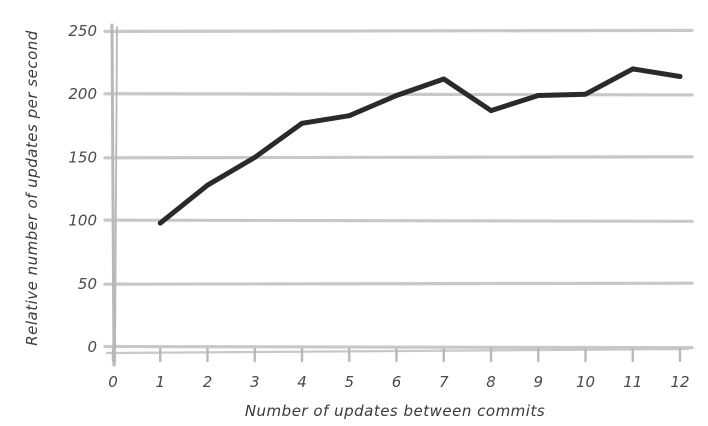 Image resolution: width=708 pixels, height=426 pixels. I want to click on x-tick-labels: 0 1 2 3 4 5 6 7 8 9 10 11 12, so click(398, 382).